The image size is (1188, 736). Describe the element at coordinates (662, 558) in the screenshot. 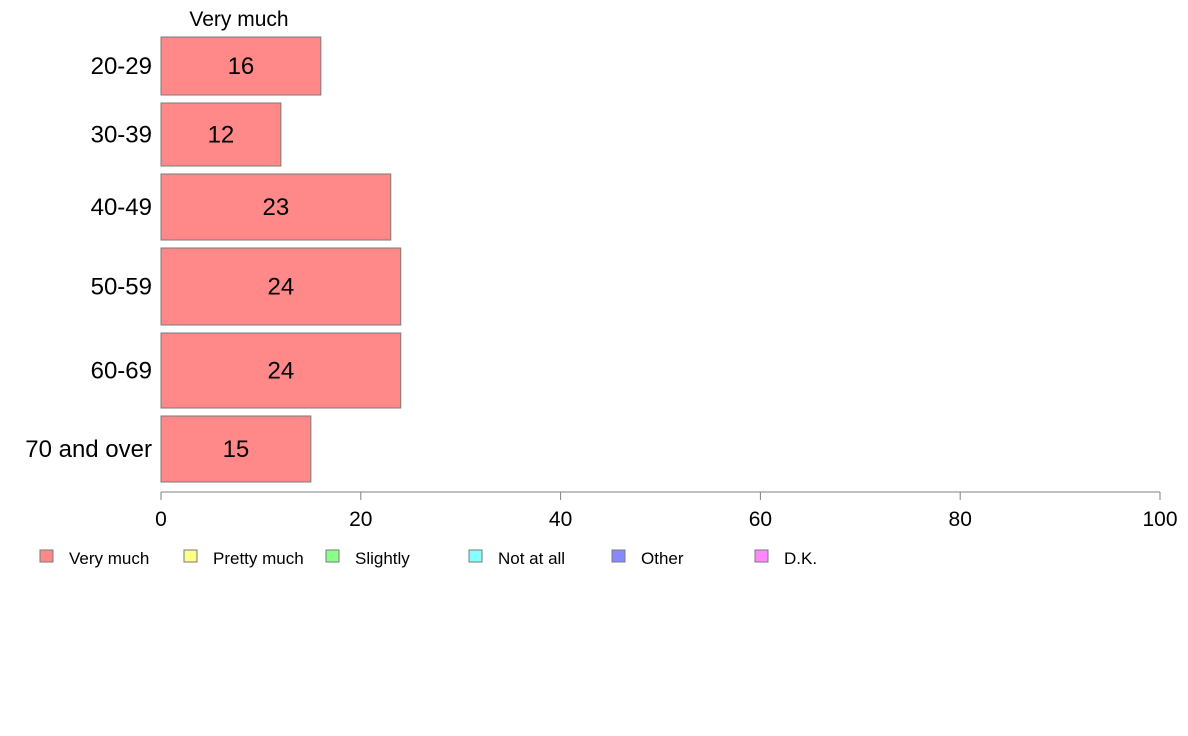

I see `legend-label: Other` at that location.